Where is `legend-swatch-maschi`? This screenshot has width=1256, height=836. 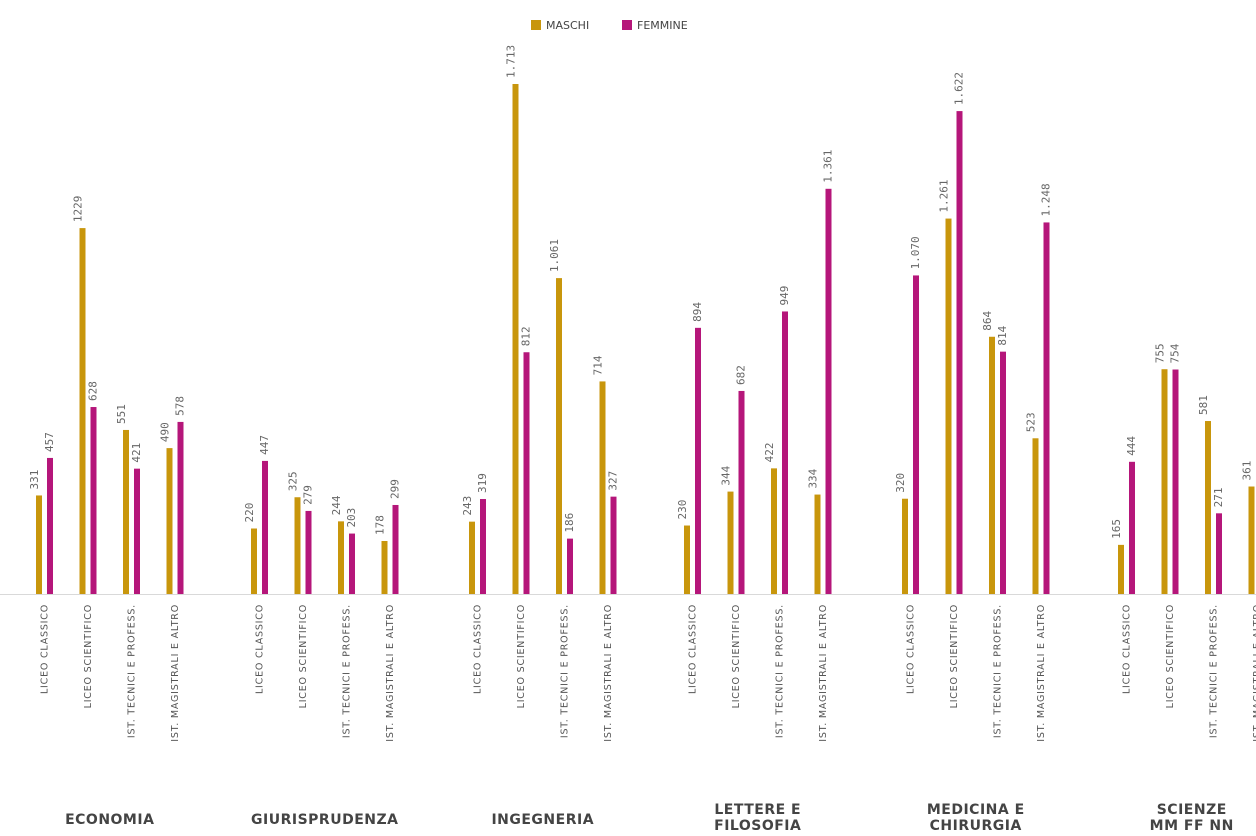 legend-swatch-maschi is located at coordinates (536, 25).